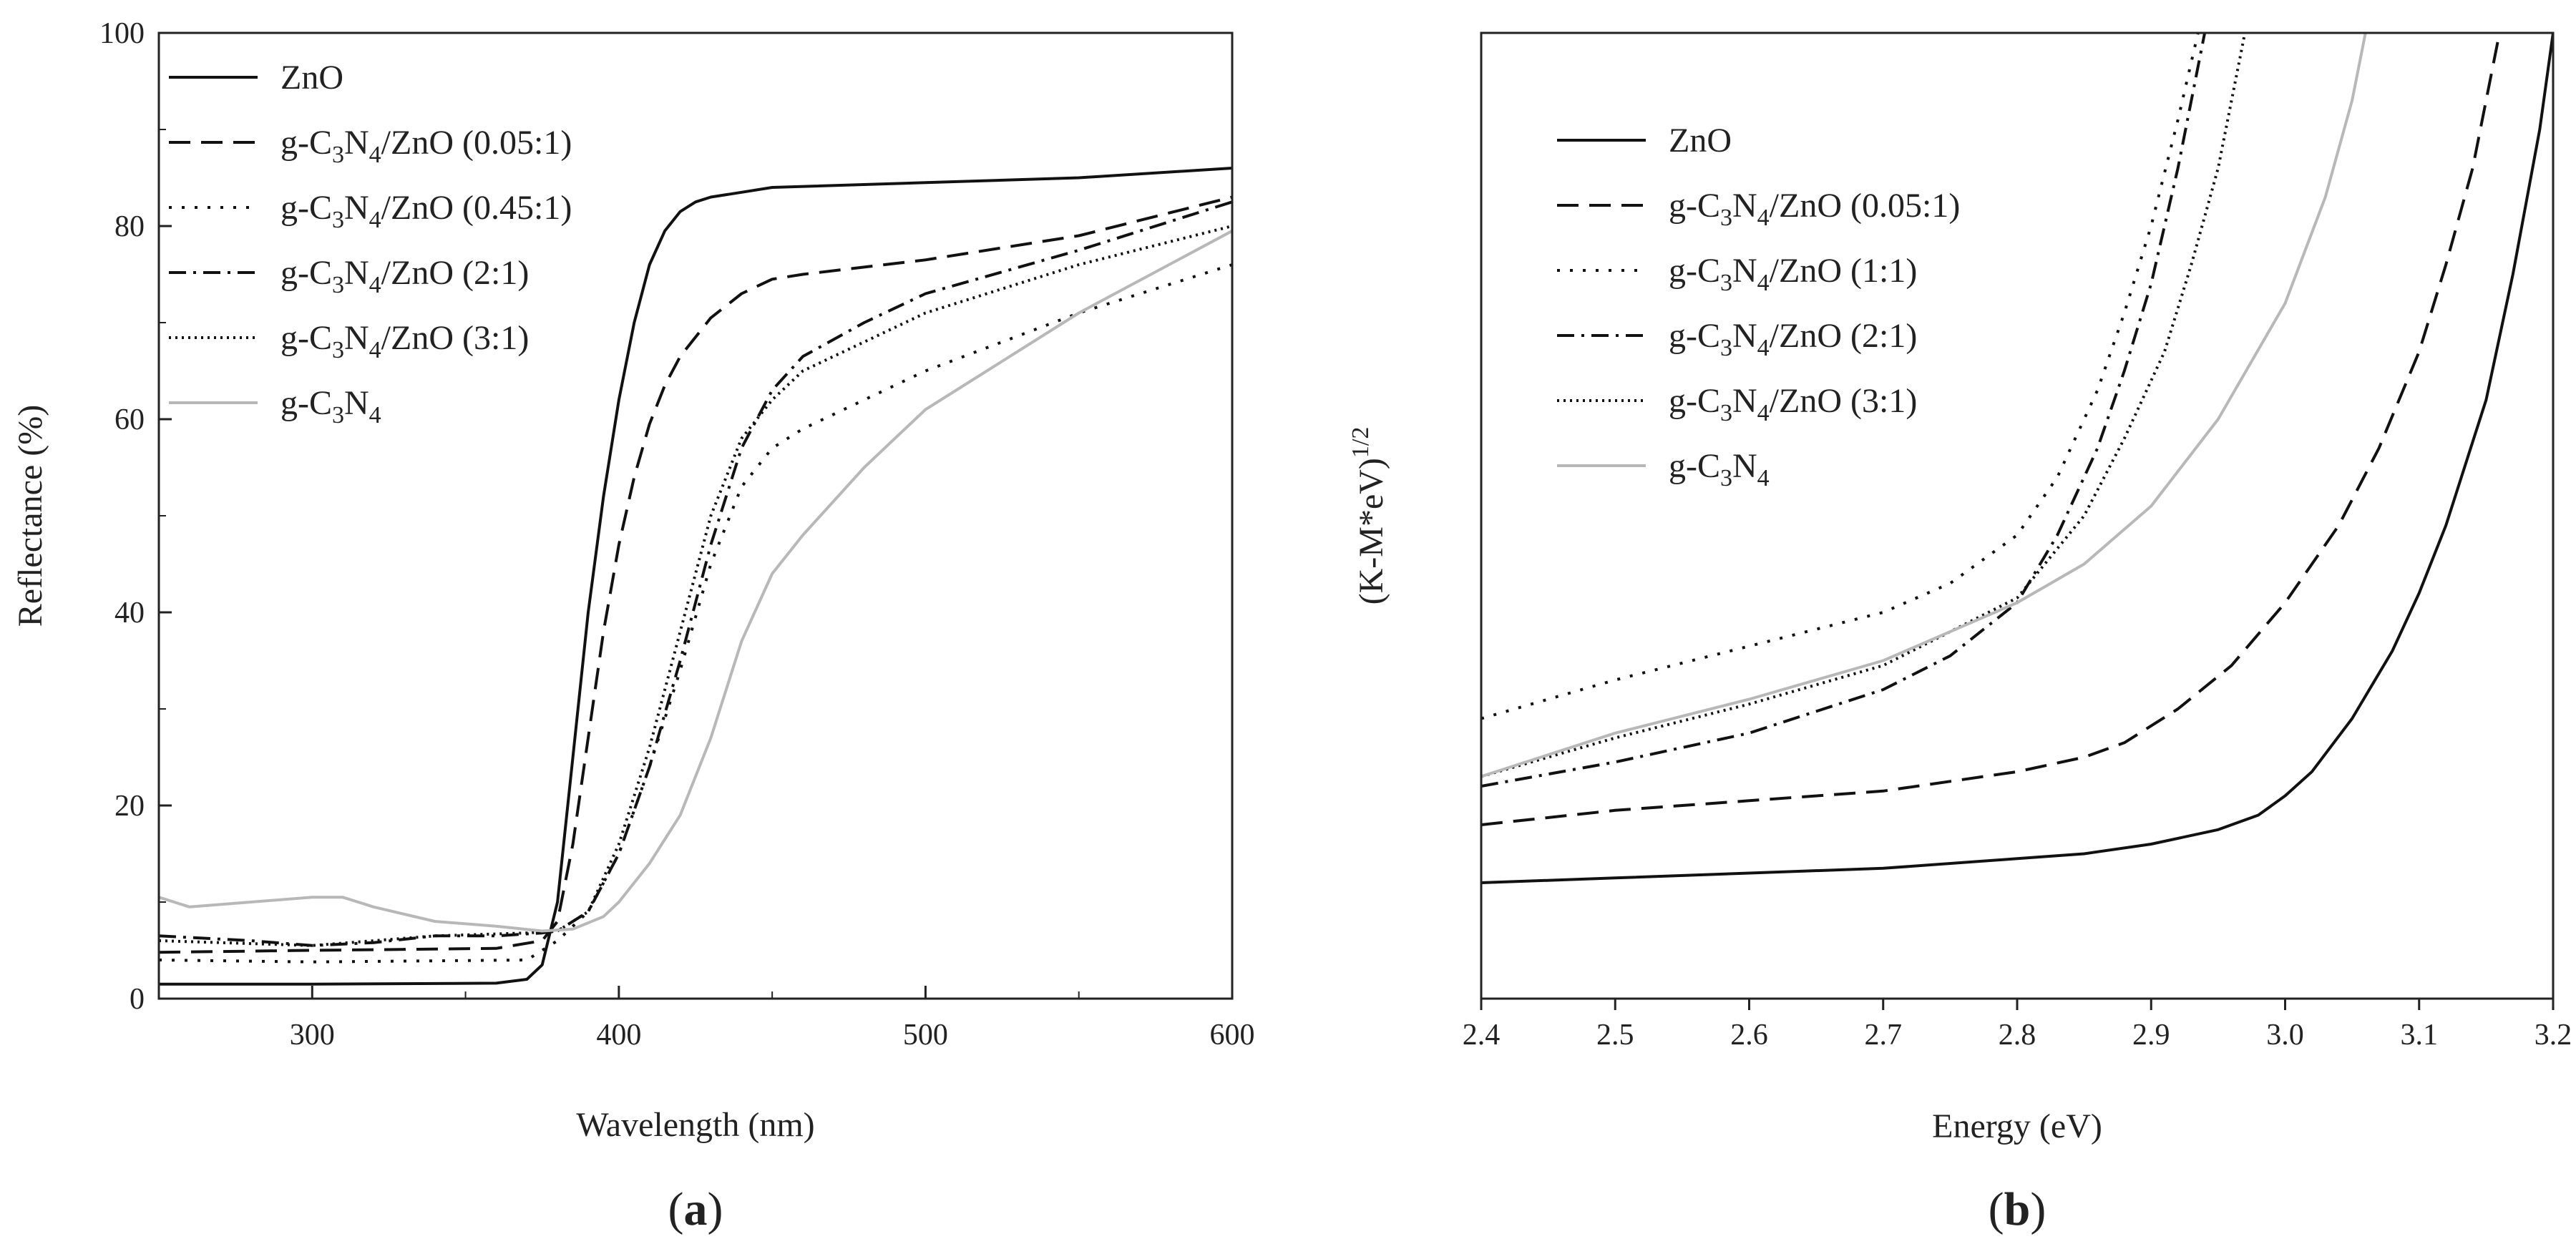  I want to click on legend-label-3: g-C3N4/ZnO (1:1), so click(1793, 274).